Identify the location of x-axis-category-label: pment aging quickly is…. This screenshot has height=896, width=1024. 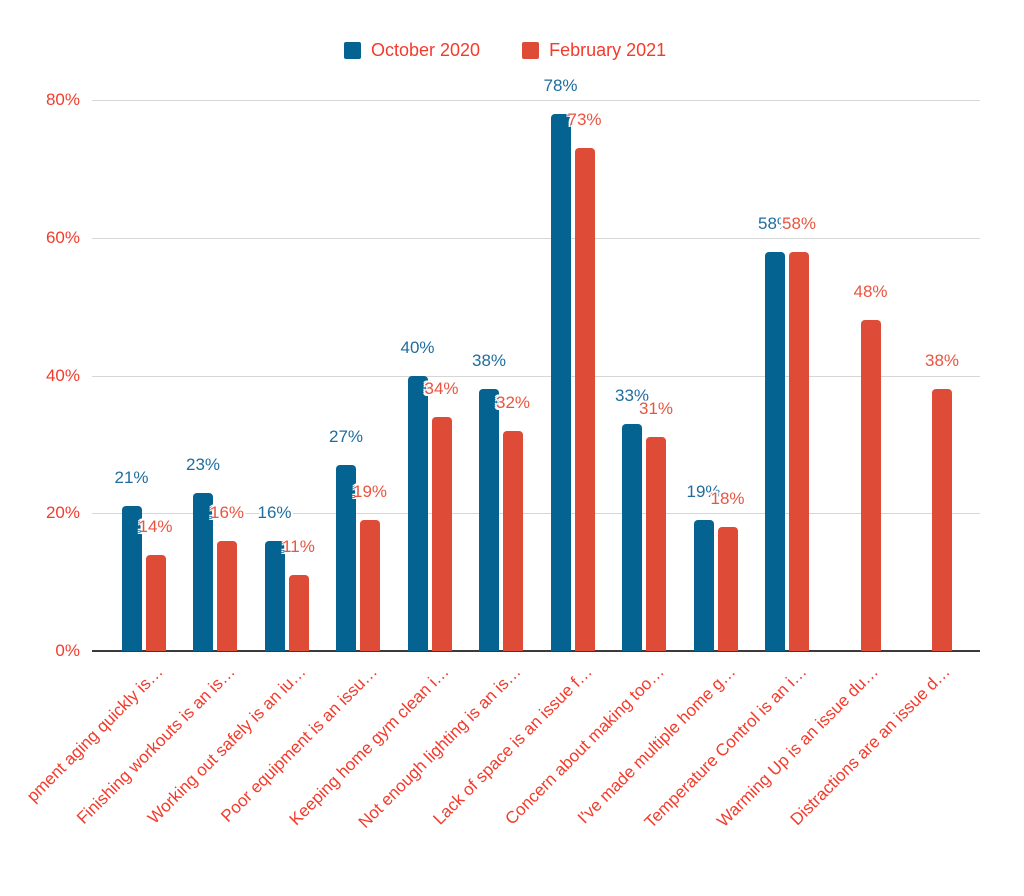
(95, 734).